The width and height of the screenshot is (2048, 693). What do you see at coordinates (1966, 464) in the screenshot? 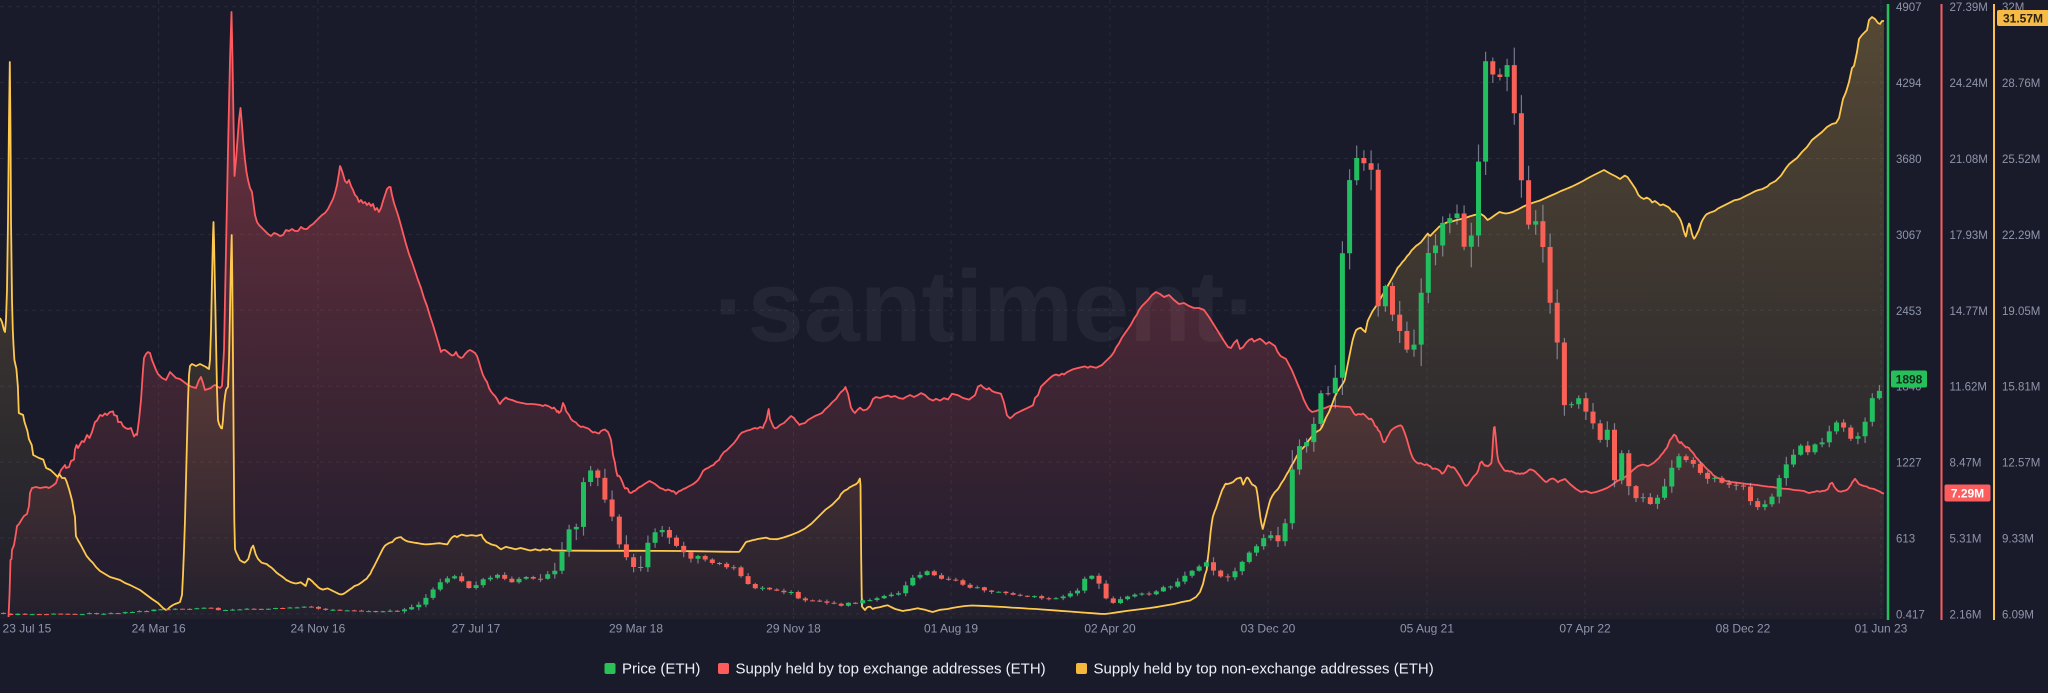
I see `svg-text: 8.47M` at bounding box center [1966, 464].